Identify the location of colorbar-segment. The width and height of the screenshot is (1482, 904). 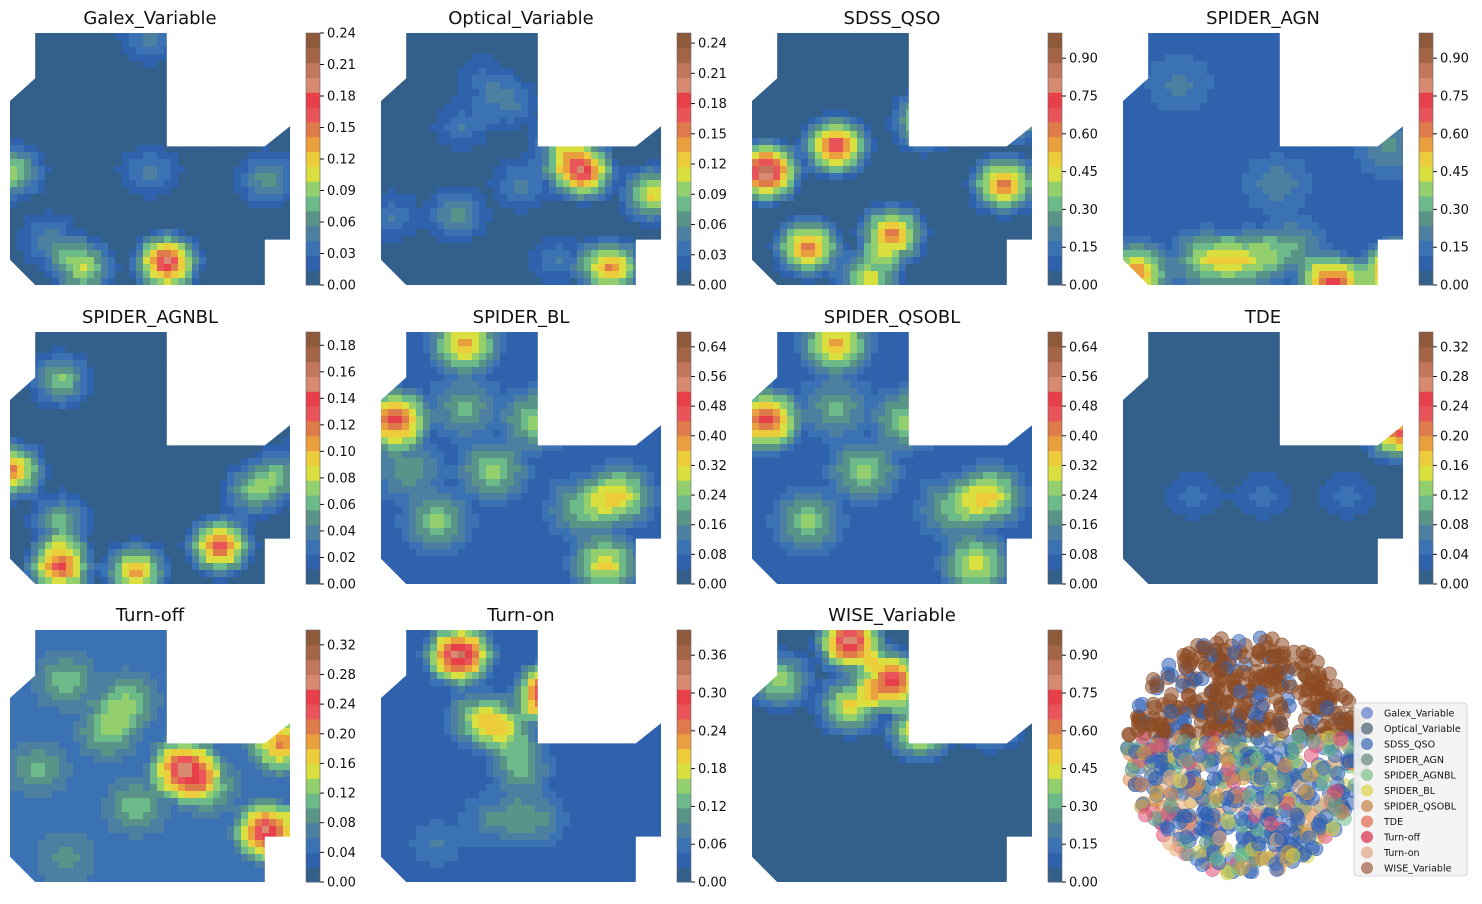
(1055, 99).